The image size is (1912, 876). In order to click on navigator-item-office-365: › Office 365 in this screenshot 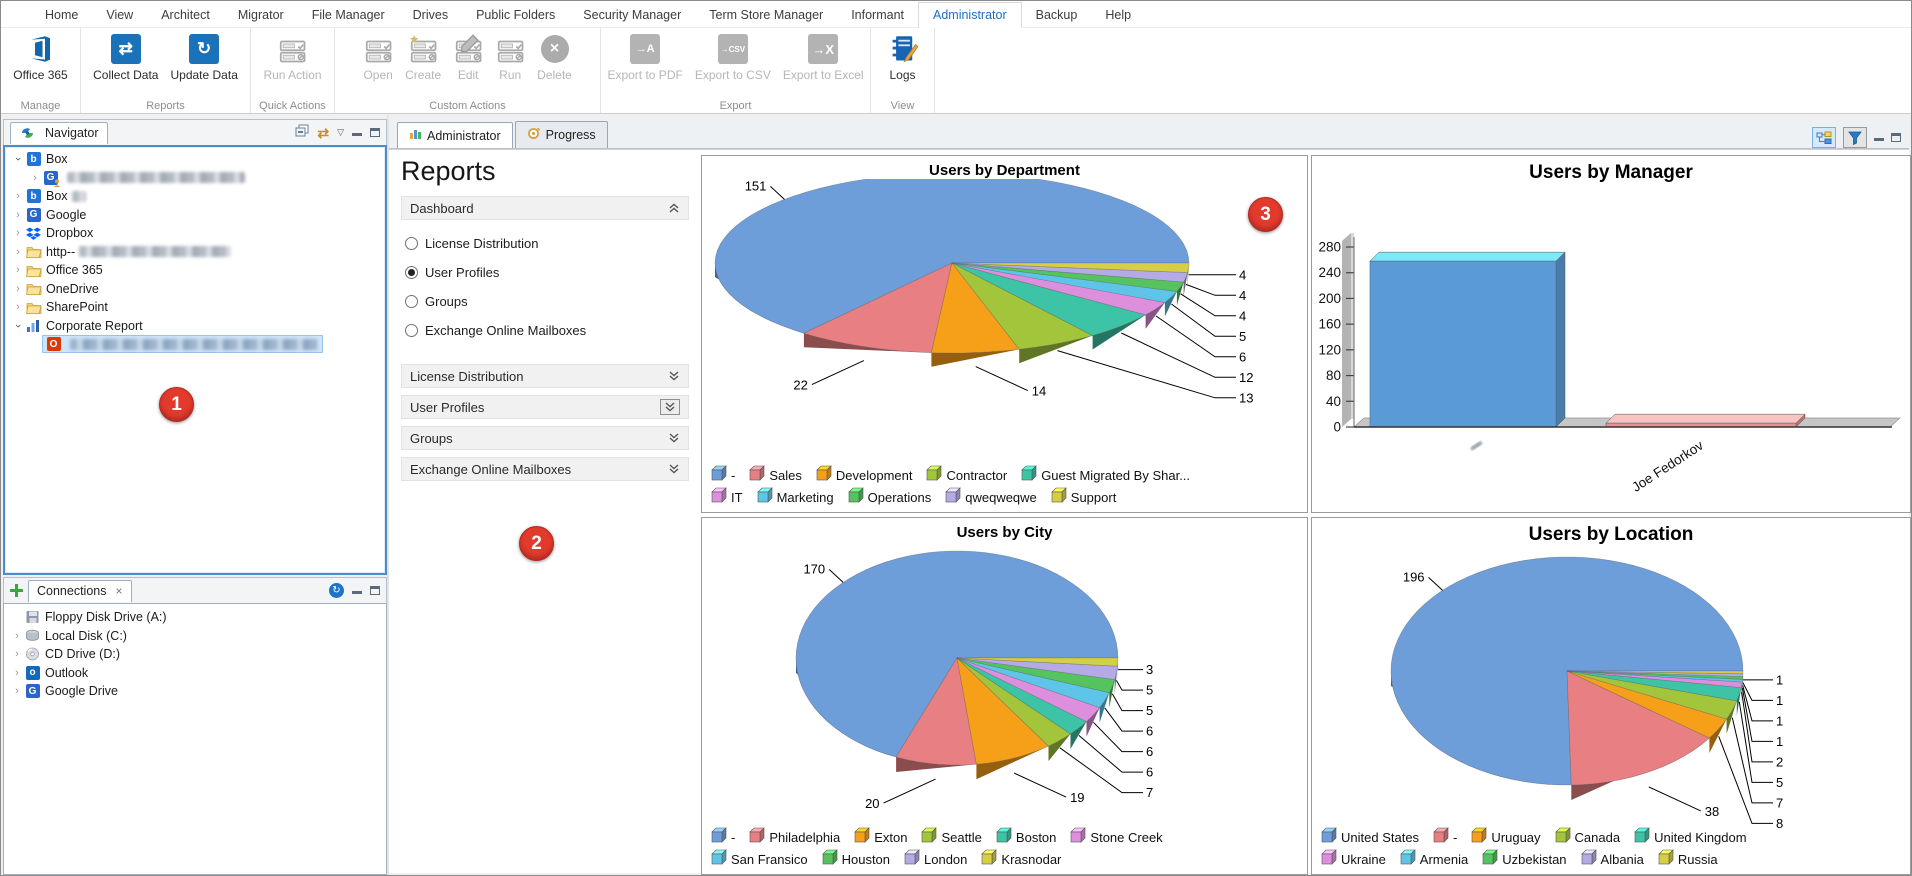, I will do `click(195, 270)`.